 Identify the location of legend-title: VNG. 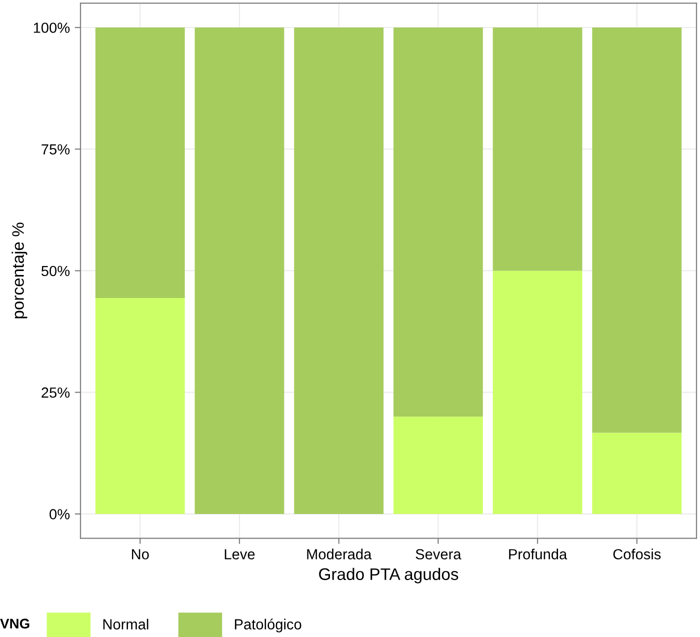
(15, 623).